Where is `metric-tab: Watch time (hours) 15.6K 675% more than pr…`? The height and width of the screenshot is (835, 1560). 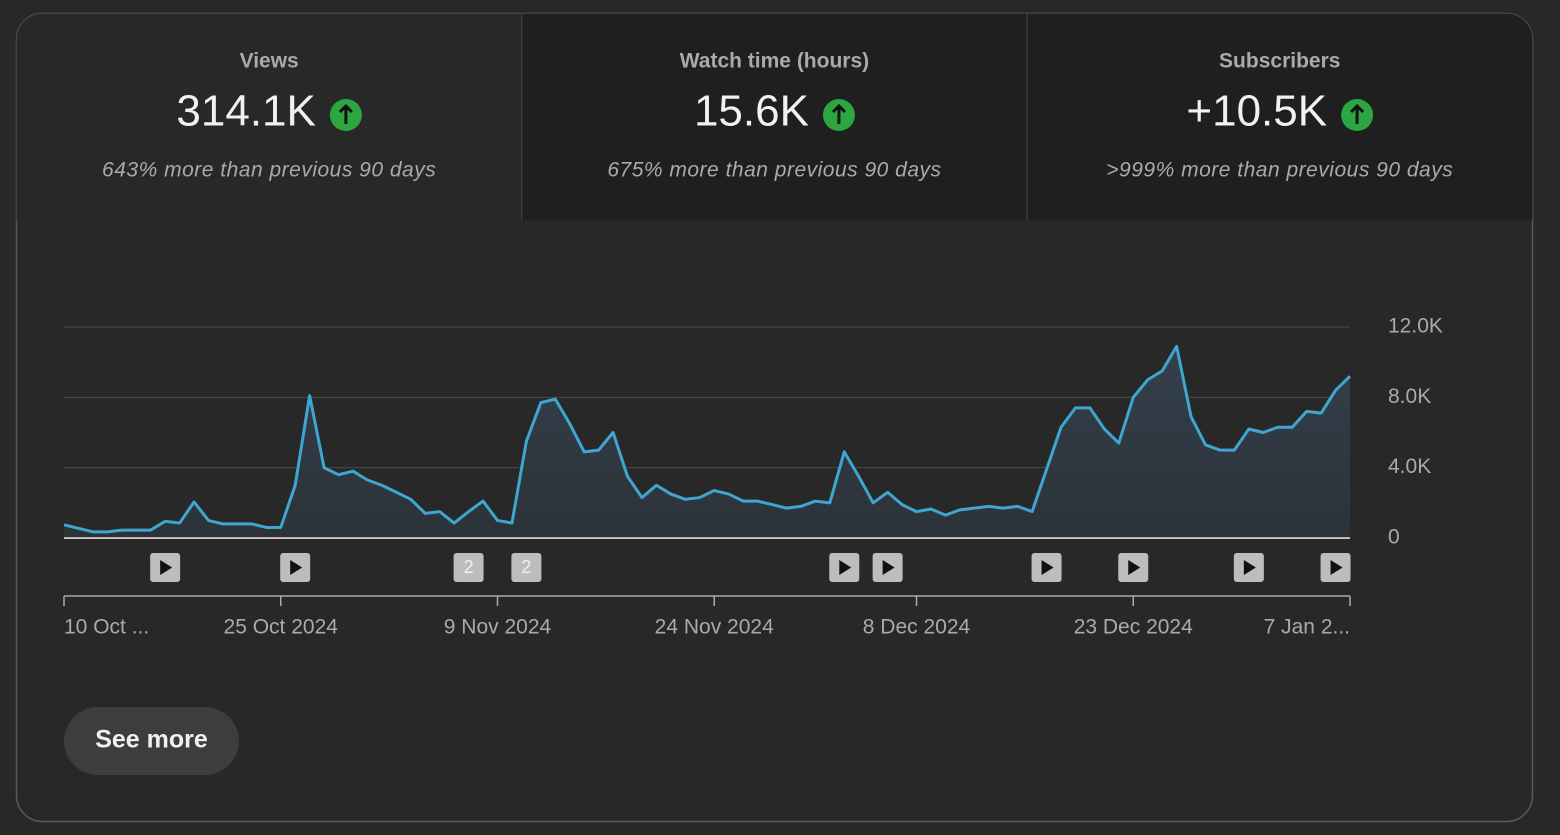
metric-tab: Watch time (hours) 15.6K 675% more than pr… is located at coordinates (774, 117).